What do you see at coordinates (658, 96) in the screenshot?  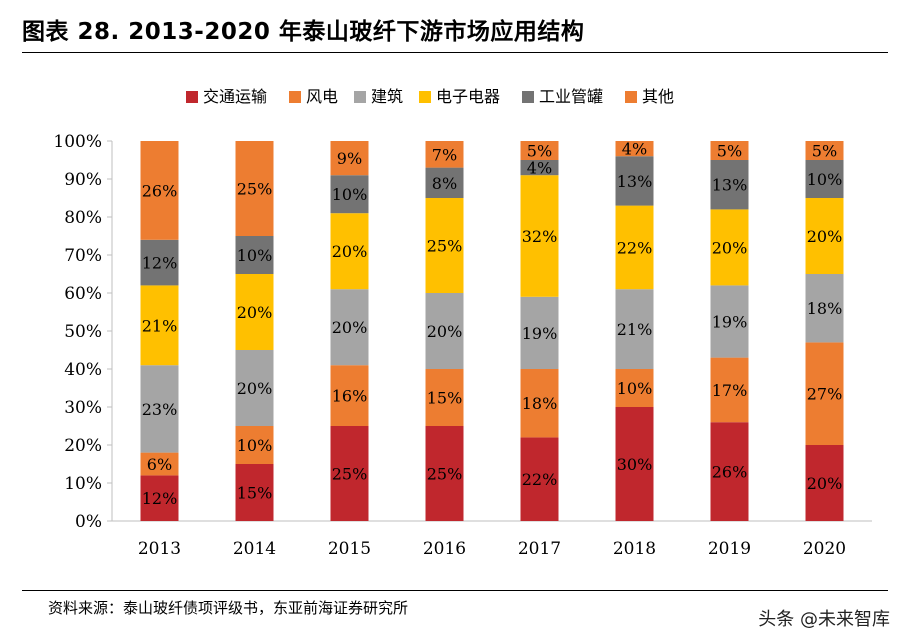 I see `legend-label-5: 其他` at bounding box center [658, 96].